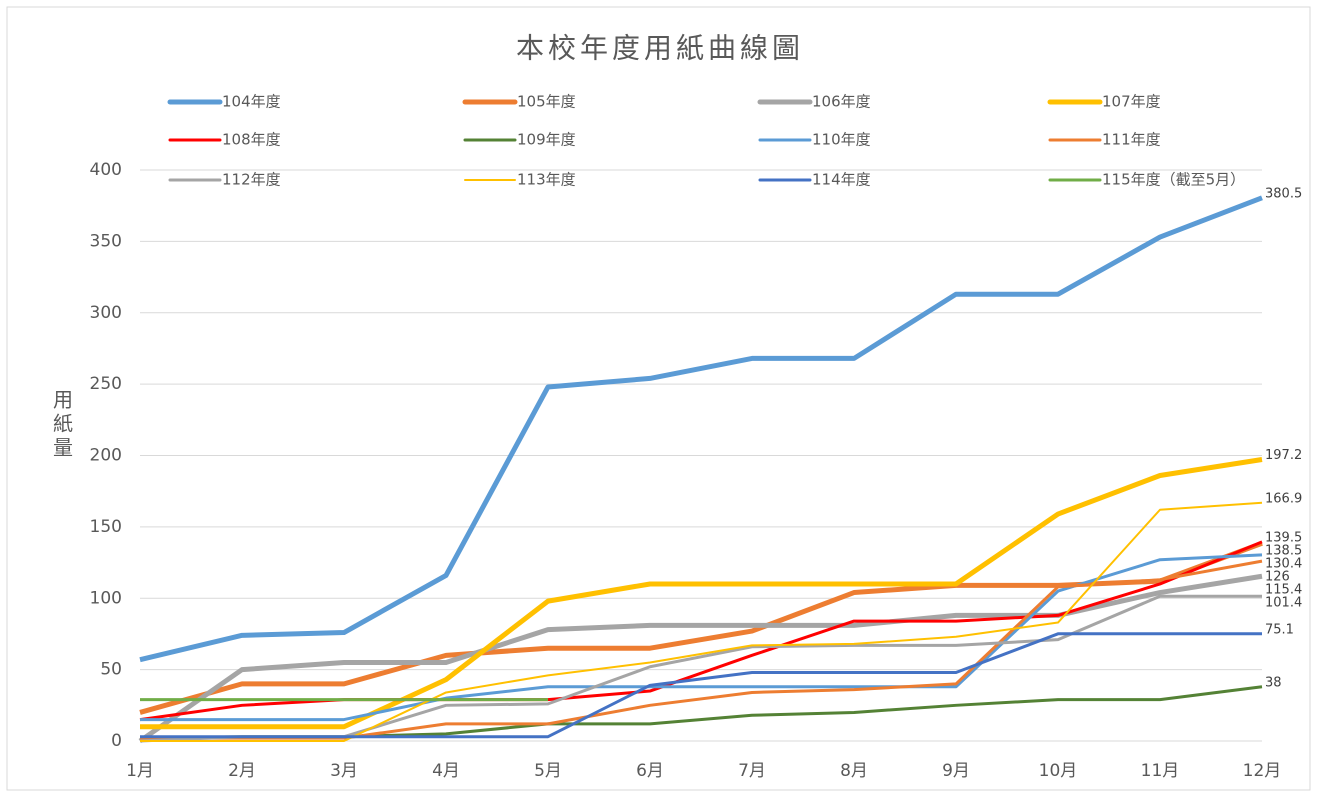  What do you see at coordinates (140, 771) in the screenshot?
I see `x-tick-label: 1月` at bounding box center [140, 771].